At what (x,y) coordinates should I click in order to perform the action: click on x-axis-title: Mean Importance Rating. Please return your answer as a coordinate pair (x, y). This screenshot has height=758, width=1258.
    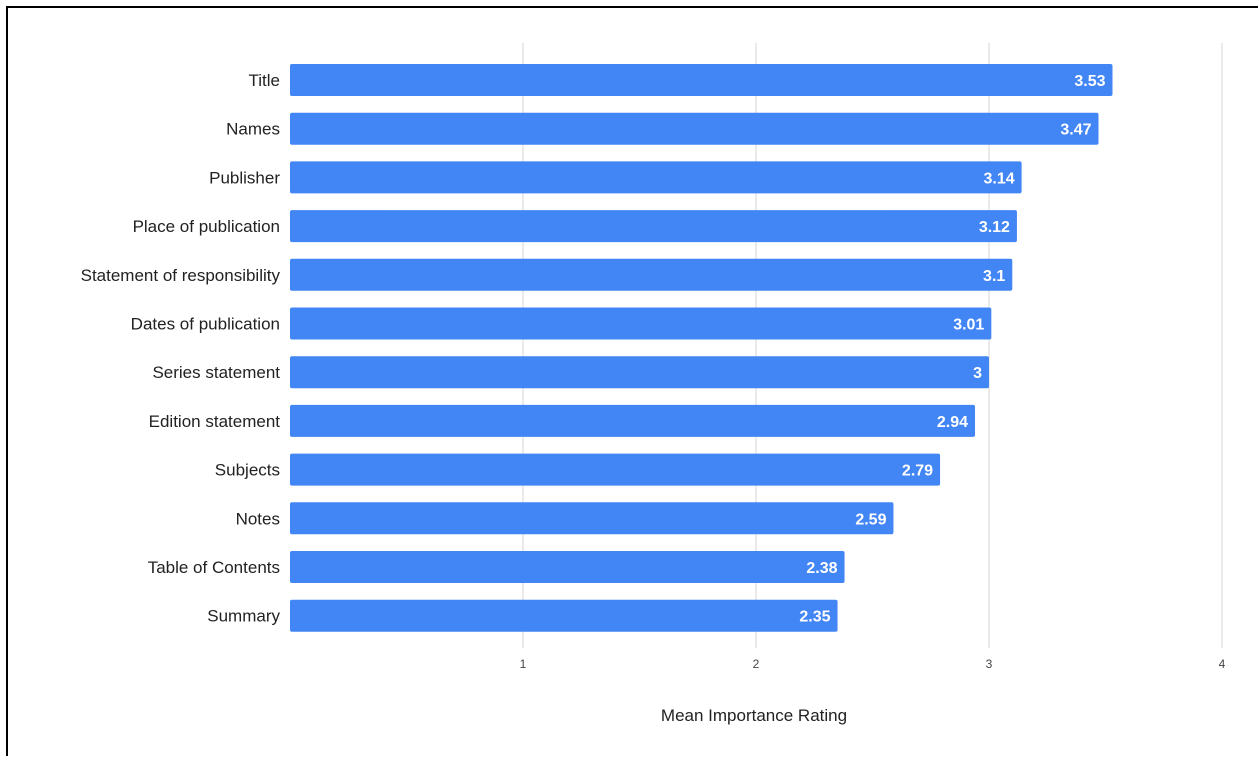
    Looking at the image, I should click on (754, 715).